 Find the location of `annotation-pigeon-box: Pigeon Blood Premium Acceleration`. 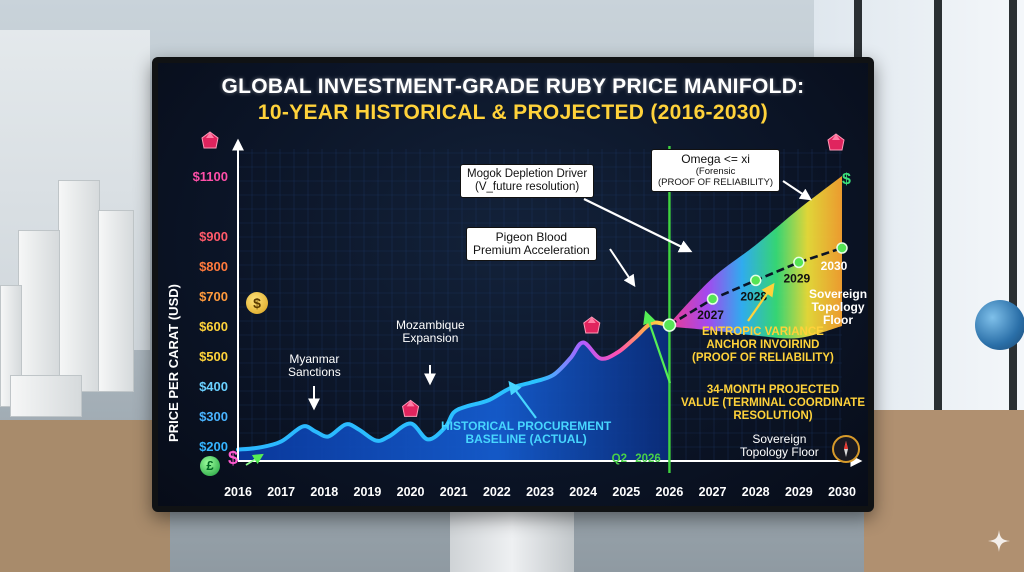

annotation-pigeon-box: Pigeon Blood Premium Acceleration is located at coordinates (531, 244).